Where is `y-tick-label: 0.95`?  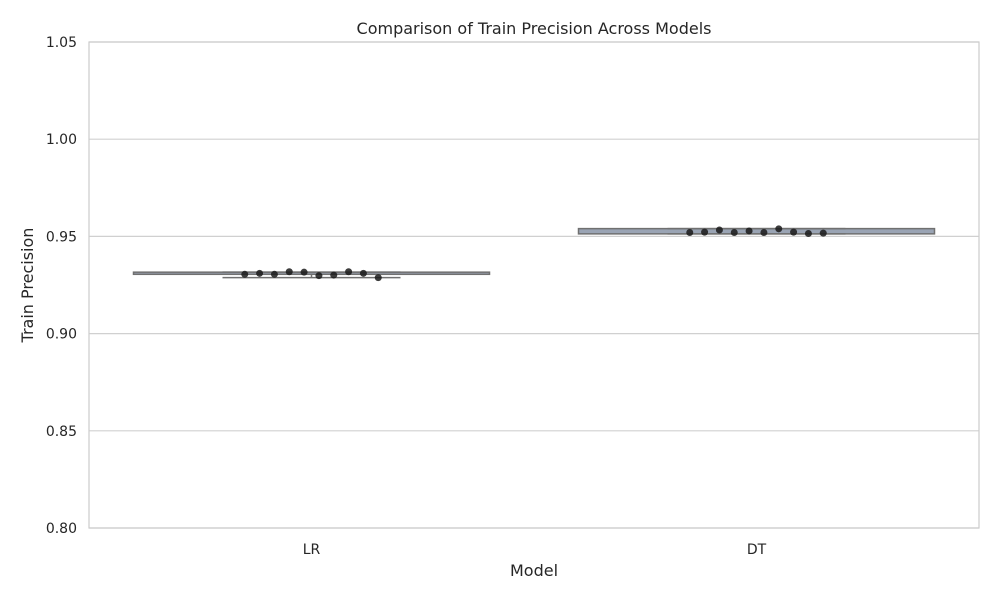 y-tick-label: 0.95 is located at coordinates (61, 237).